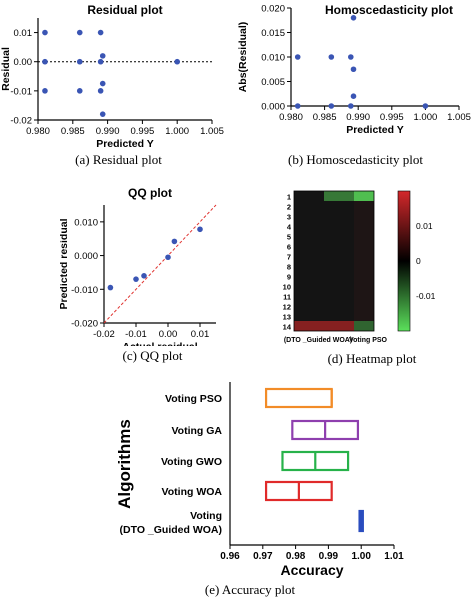 The height and width of the screenshot is (604, 474). What do you see at coordinates (84, 324) in the screenshot?
I see `y-tick-label: -0.020` at bounding box center [84, 324].